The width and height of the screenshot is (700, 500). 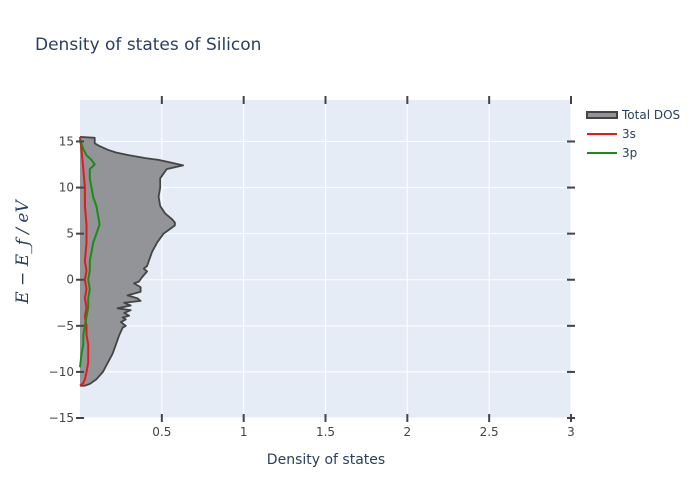 I want to click on chart-title: Density of states of Silicon, so click(x=148, y=45).